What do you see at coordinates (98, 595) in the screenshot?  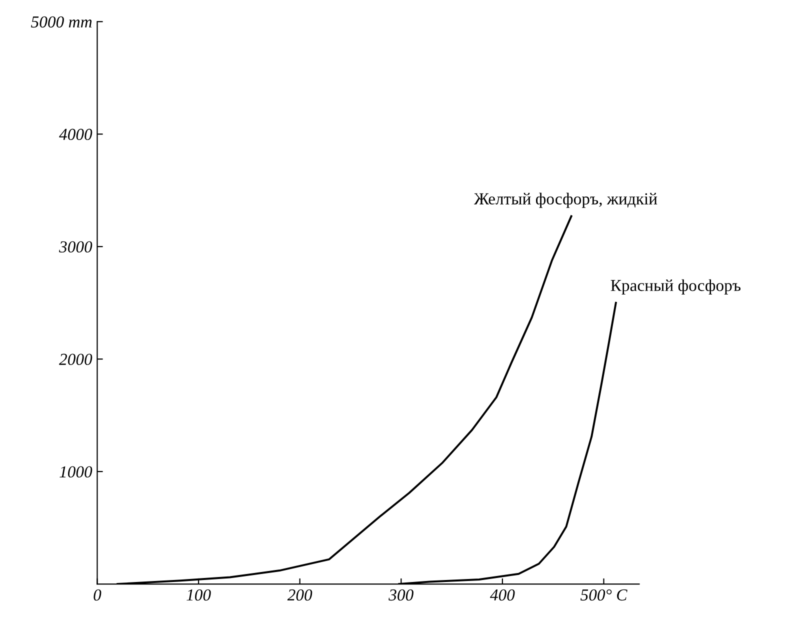 I see `x-tick-label: 0` at bounding box center [98, 595].